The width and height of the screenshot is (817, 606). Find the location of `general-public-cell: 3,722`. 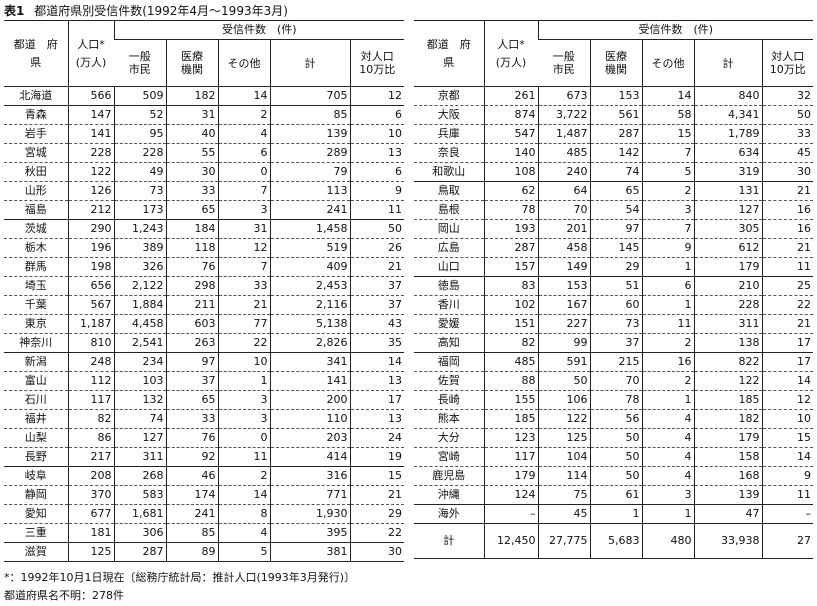

general-public-cell: 3,722 is located at coordinates (563, 115).